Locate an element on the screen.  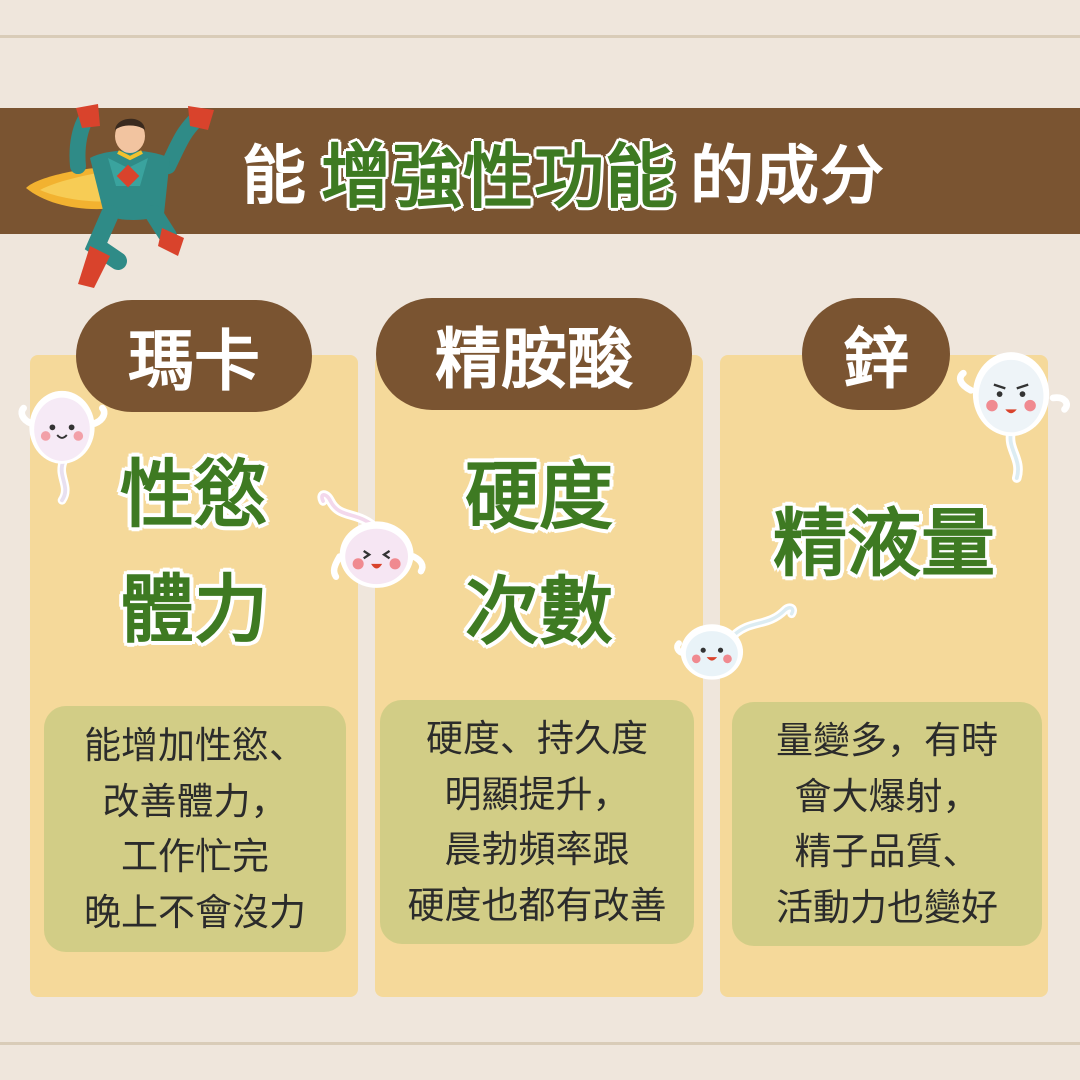
title-suffix: 的成分 is located at coordinates (787, 177).